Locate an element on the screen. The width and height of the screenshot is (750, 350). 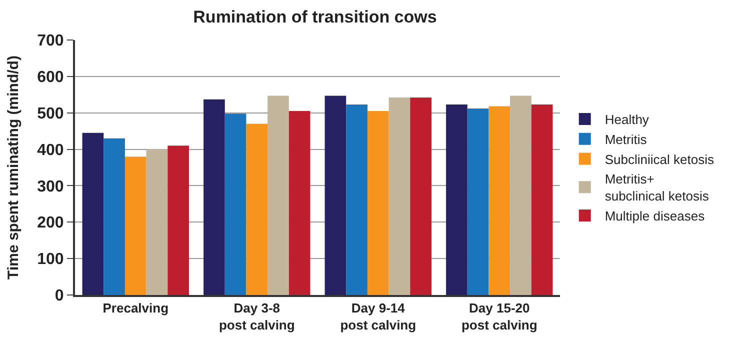
y-axis-title: Time spent ruminating (mind/d) is located at coordinates (13, 168).